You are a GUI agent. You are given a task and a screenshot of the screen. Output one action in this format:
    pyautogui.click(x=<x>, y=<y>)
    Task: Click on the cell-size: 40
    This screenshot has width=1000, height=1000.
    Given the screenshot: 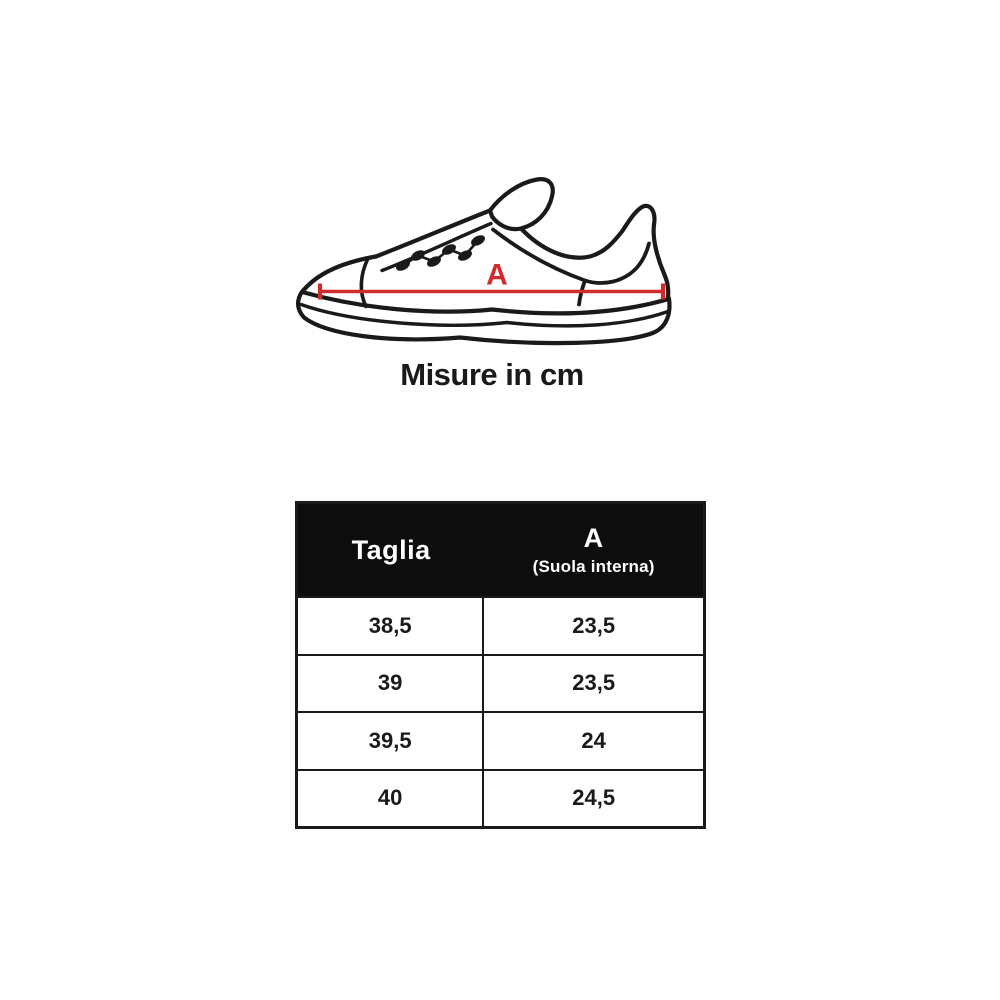 What is the action you would take?
    pyautogui.click(x=391, y=798)
    